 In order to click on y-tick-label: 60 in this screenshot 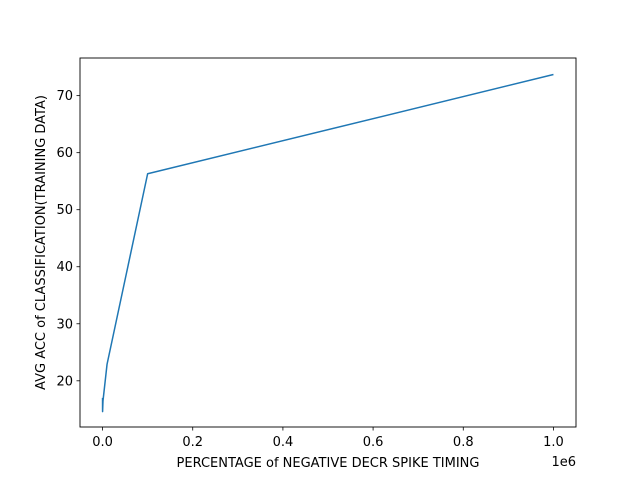, I will do `click(64, 153)`.